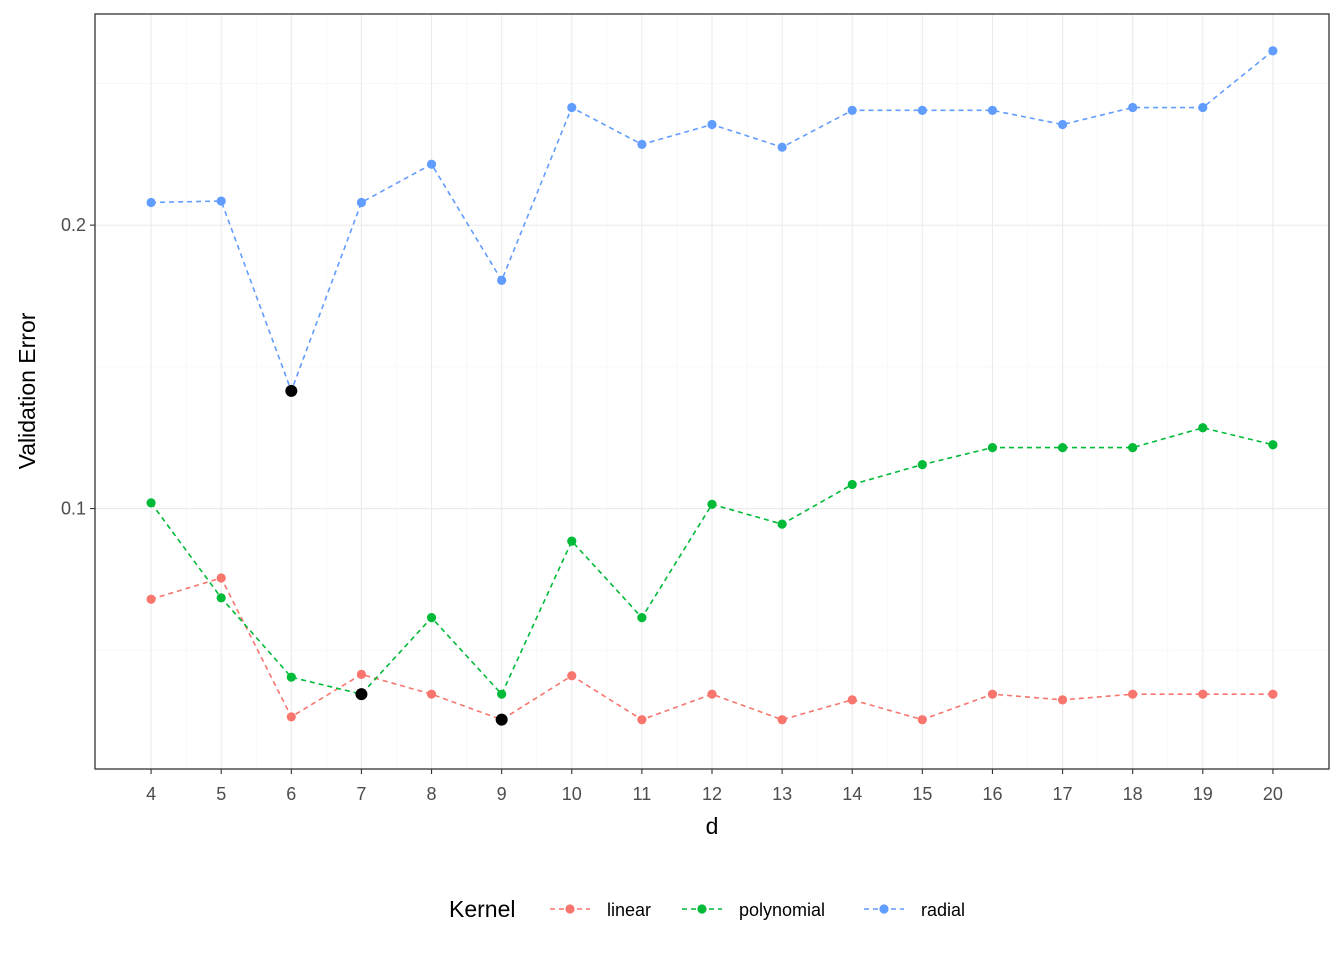  Describe the element at coordinates (396, 555) in the screenshot. I see `highlight-layer` at that location.